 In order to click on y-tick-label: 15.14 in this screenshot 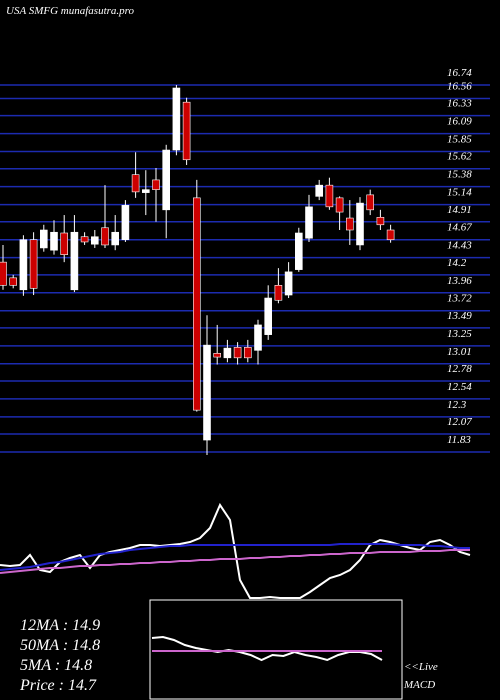, I will do `click(459, 193)`.